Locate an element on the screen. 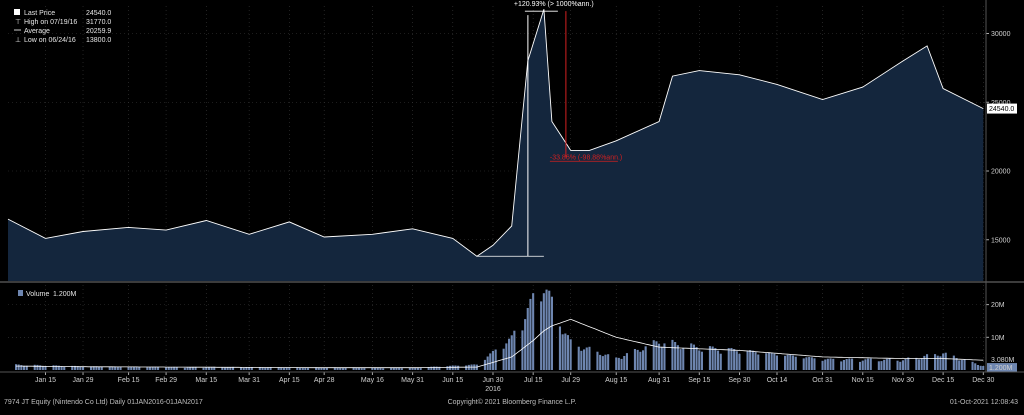 This screenshot has width=1024, height=415. x-tick-label: Oct 31 is located at coordinates (822, 380).